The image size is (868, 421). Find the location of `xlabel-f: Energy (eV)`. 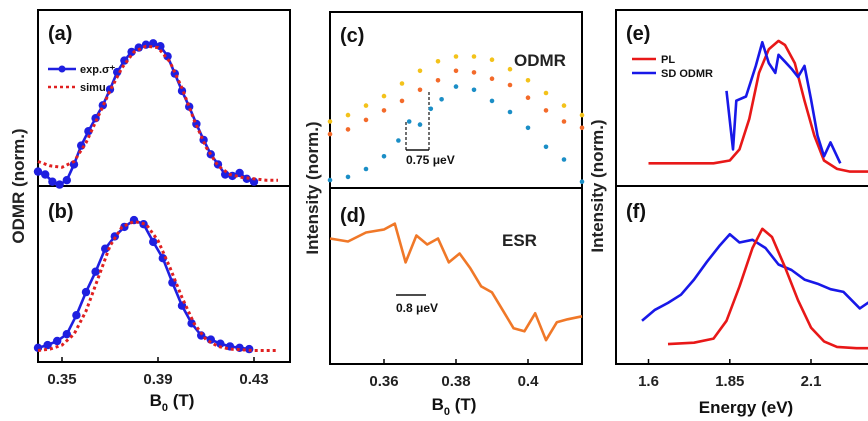

xlabel-f: Energy (eV) is located at coordinates (746, 407).